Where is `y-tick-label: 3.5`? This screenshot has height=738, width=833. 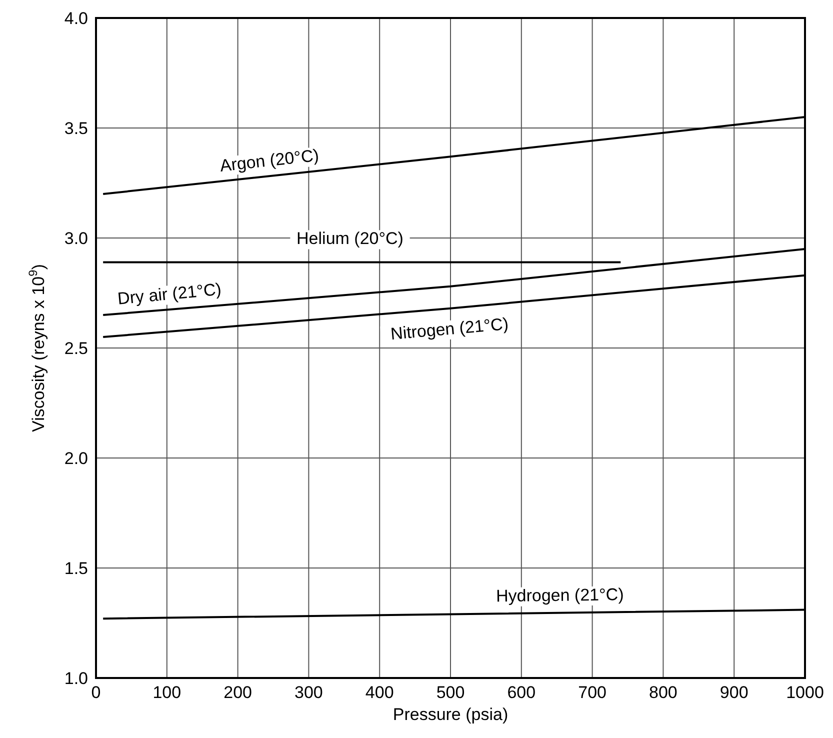 y-tick-label: 3.5 is located at coordinates (76, 128).